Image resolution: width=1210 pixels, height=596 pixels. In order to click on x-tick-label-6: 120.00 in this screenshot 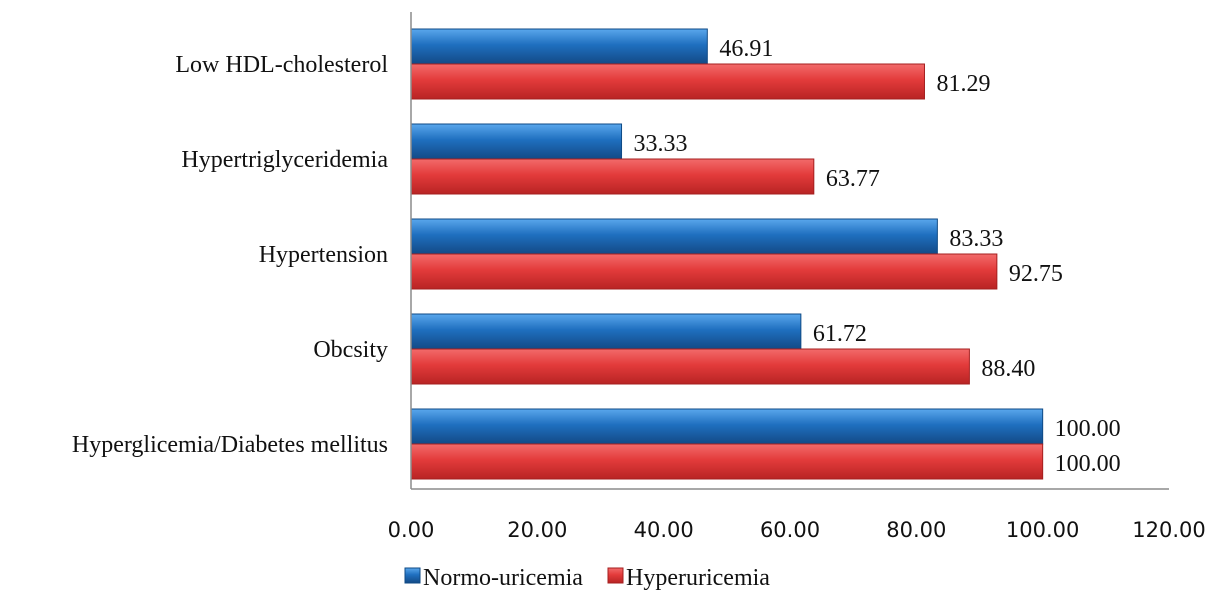, I will do `click(1168, 530)`.